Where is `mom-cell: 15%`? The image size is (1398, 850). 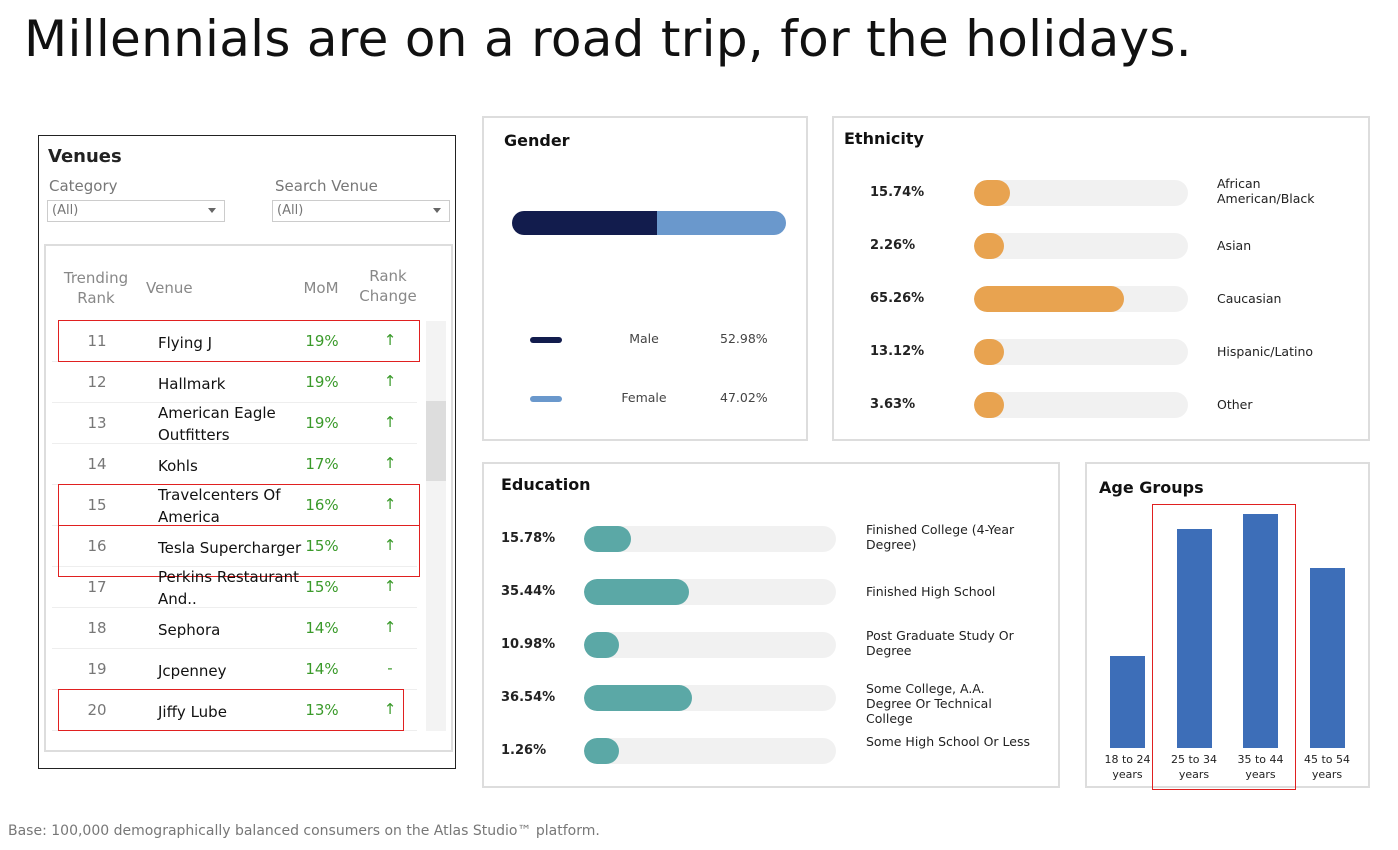 mom-cell: 15% is located at coordinates (322, 546).